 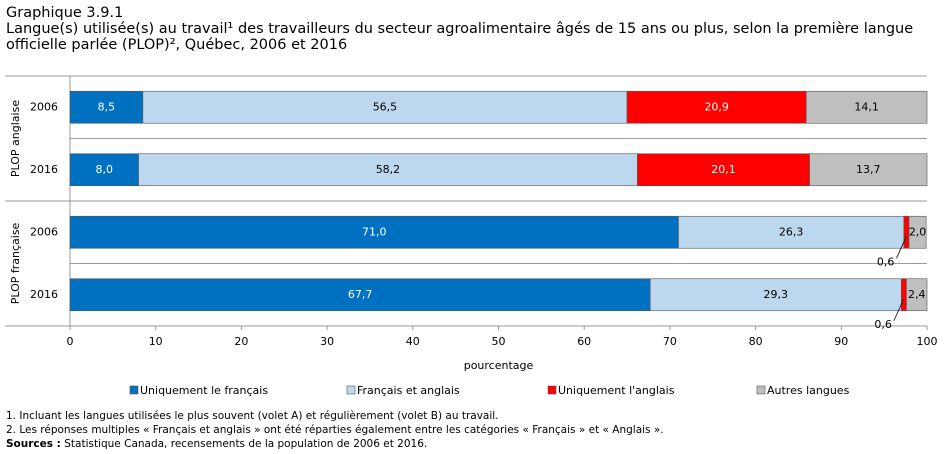 I want to click on legend-label: Uniquement le français, so click(x=204, y=390).